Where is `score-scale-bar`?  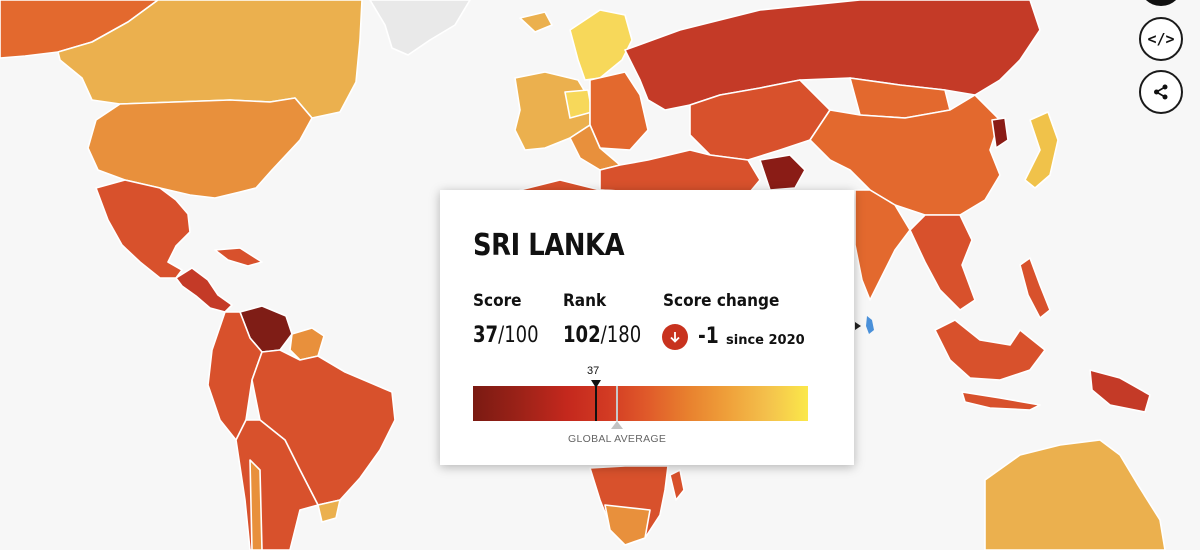 score-scale-bar is located at coordinates (640, 403).